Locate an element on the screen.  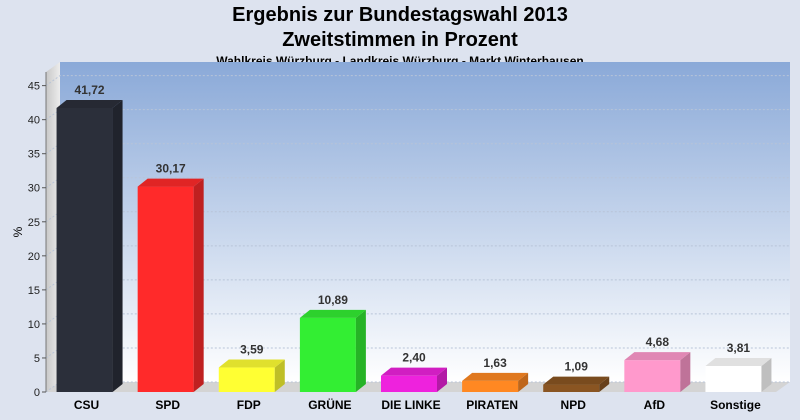
bar-csu is located at coordinates (89, 245).